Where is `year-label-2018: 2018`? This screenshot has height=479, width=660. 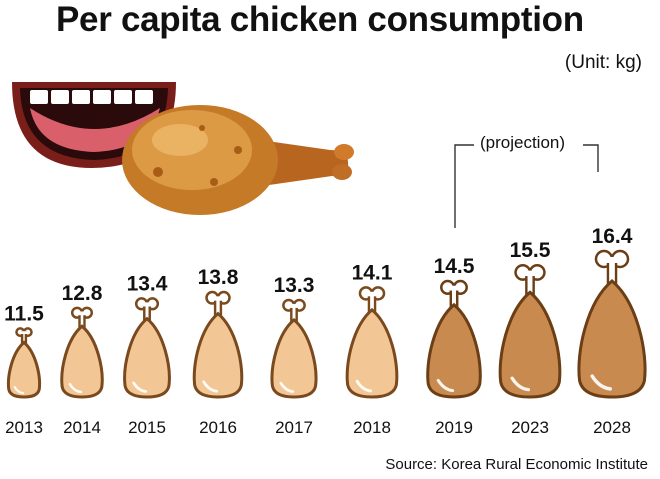 year-label-2018: 2018 is located at coordinates (372, 427).